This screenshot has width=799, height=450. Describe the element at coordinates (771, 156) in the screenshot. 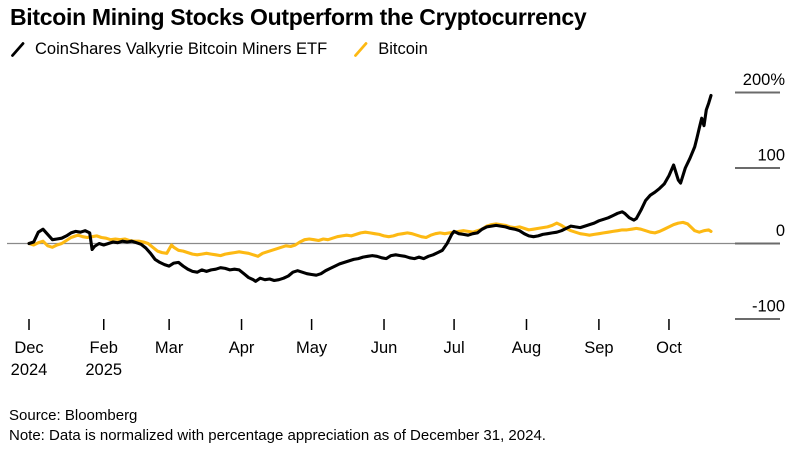

I see `y-axis-label: 100` at that location.